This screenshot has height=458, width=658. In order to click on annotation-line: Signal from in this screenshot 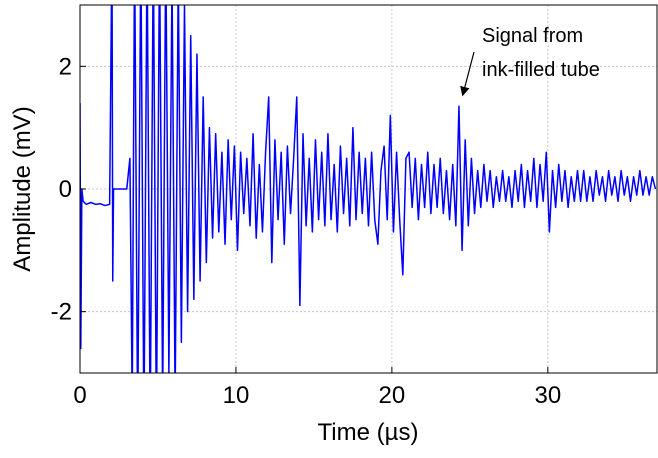, I will do `click(532, 36)`.